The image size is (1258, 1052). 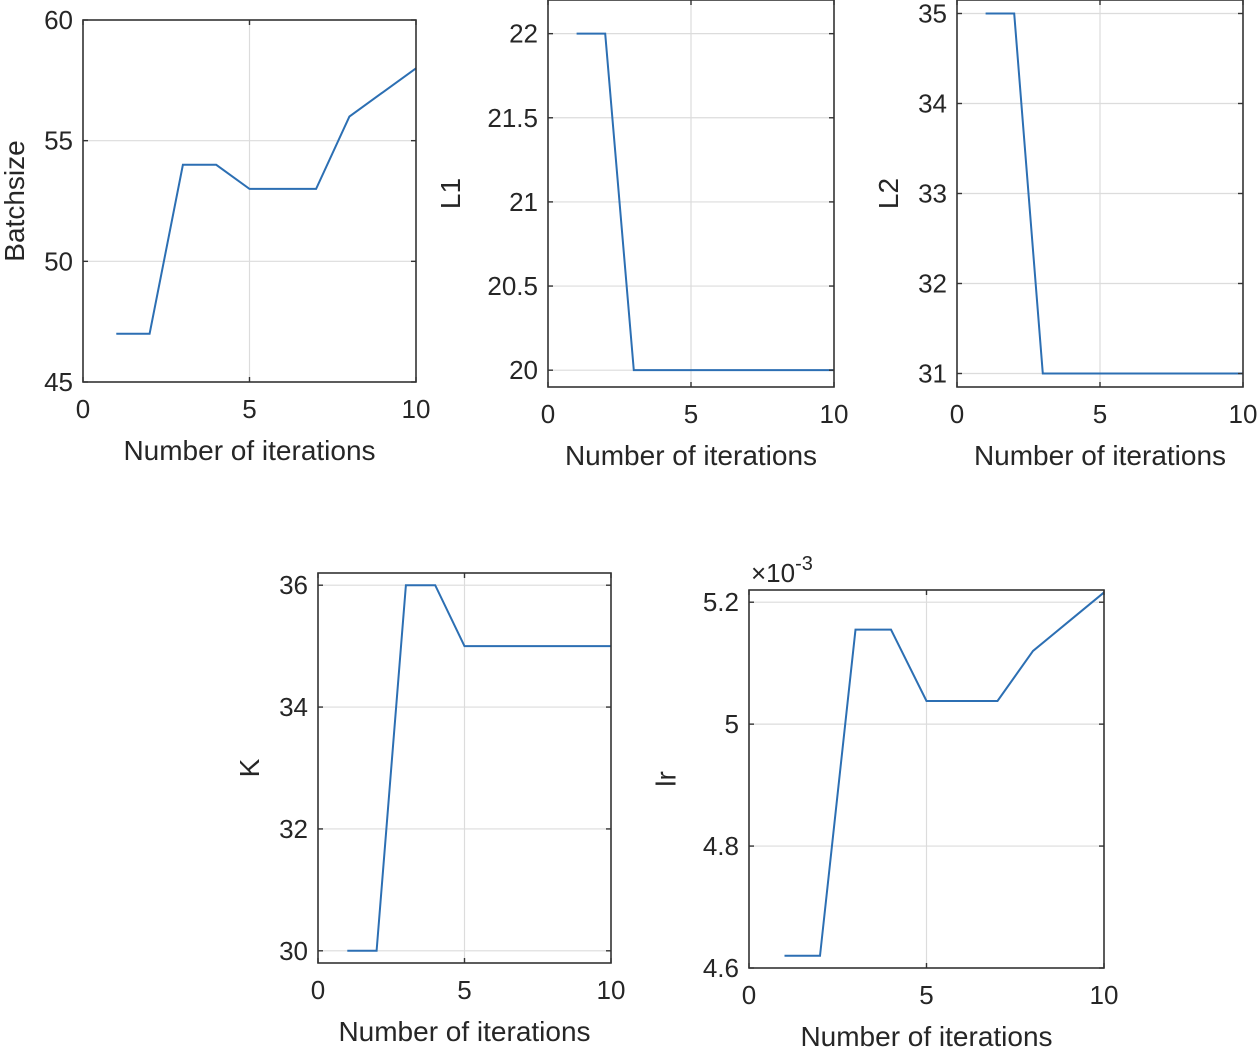 What do you see at coordinates (732, 724) in the screenshot?
I see `y-tick-label: 5` at bounding box center [732, 724].